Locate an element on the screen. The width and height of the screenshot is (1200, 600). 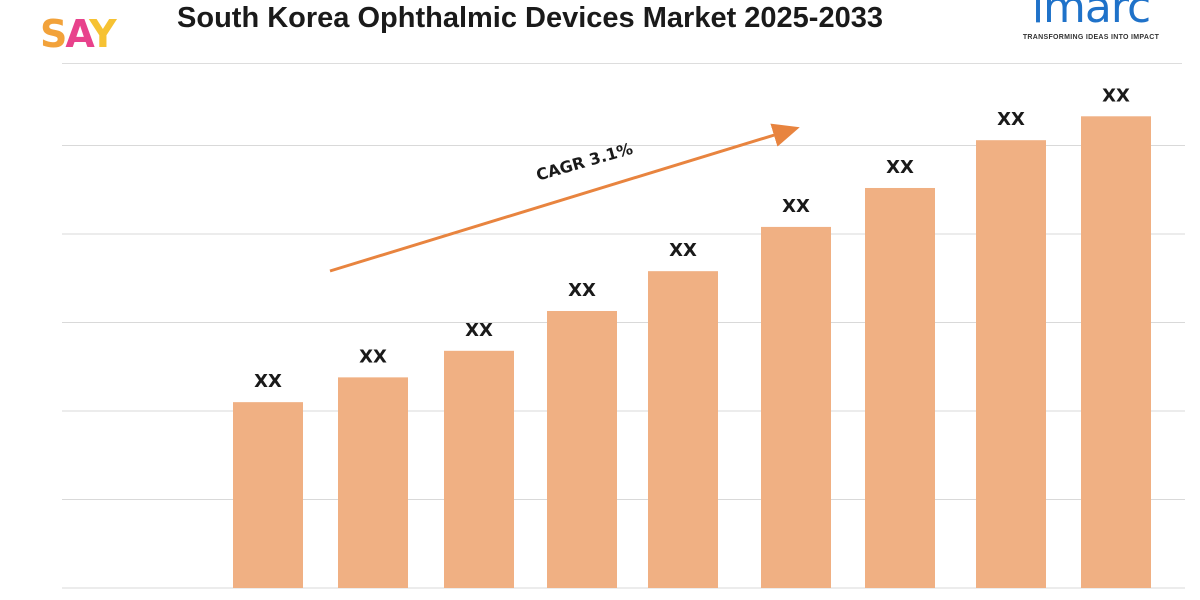
header-divider is located at coordinates (622, 63).